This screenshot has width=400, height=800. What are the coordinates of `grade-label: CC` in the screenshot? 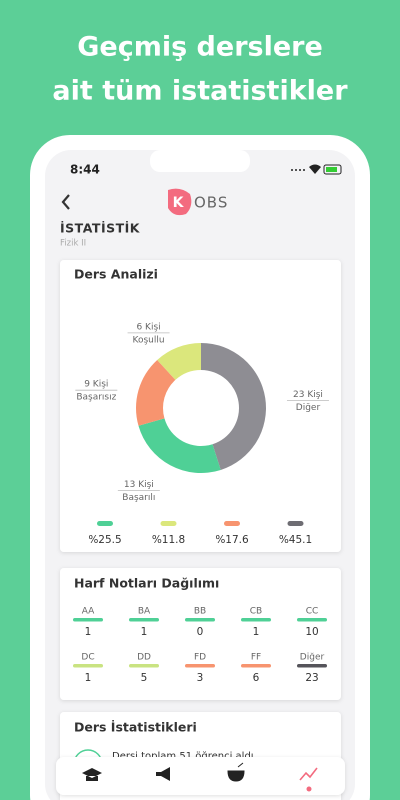 It's located at (312, 612).